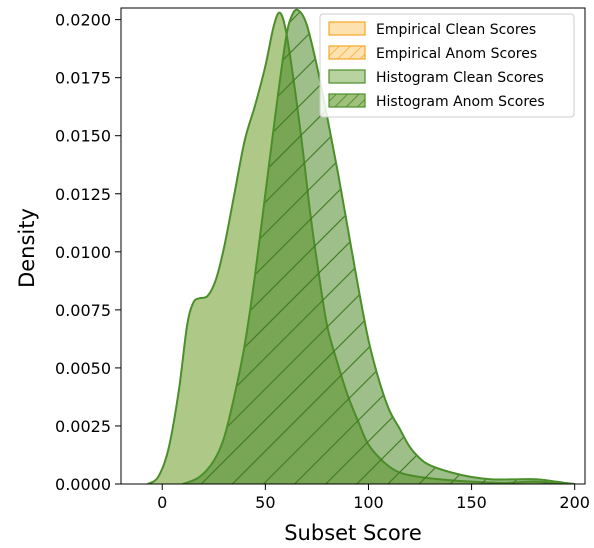  I want to click on y-tick-label: 0.0200, so click(83, 20).